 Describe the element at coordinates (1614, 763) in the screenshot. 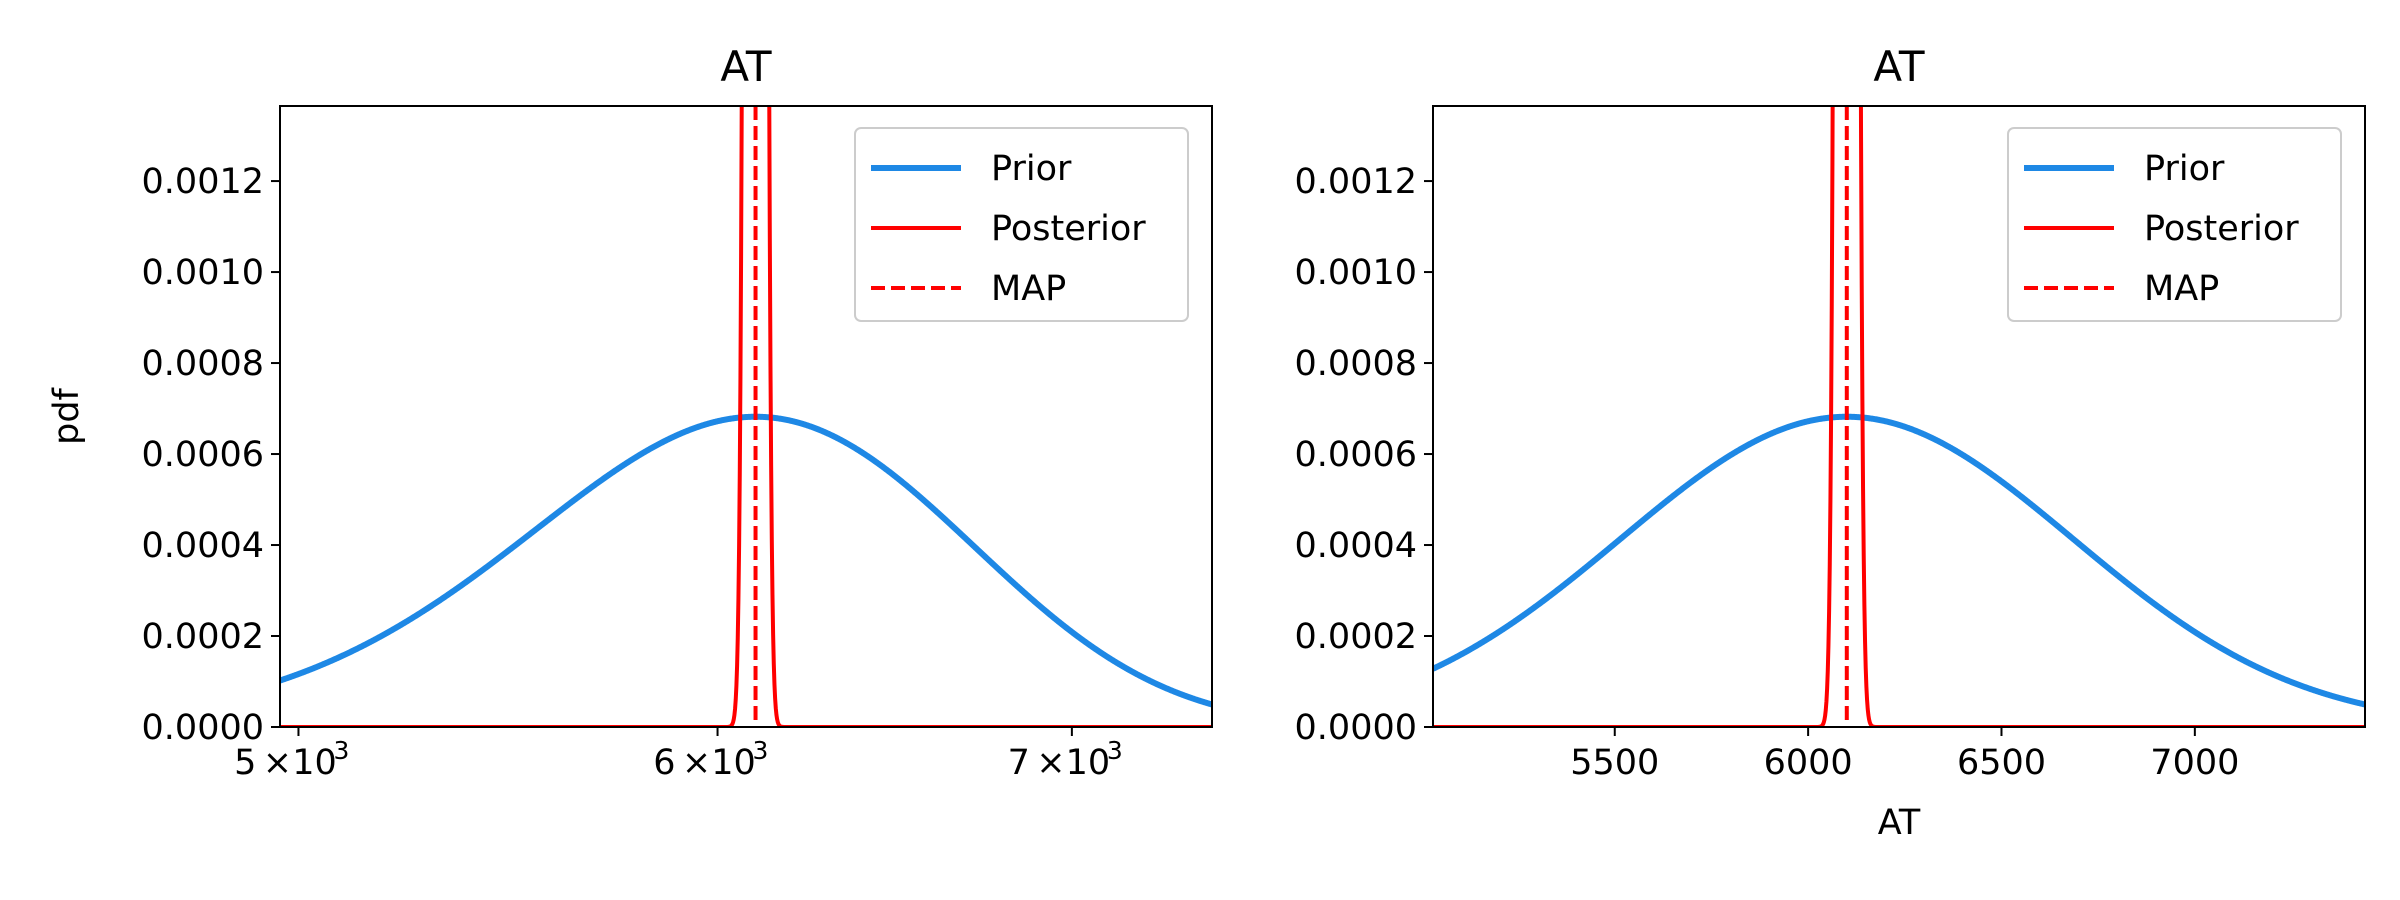

I see `x-tick-label: 5500` at that location.